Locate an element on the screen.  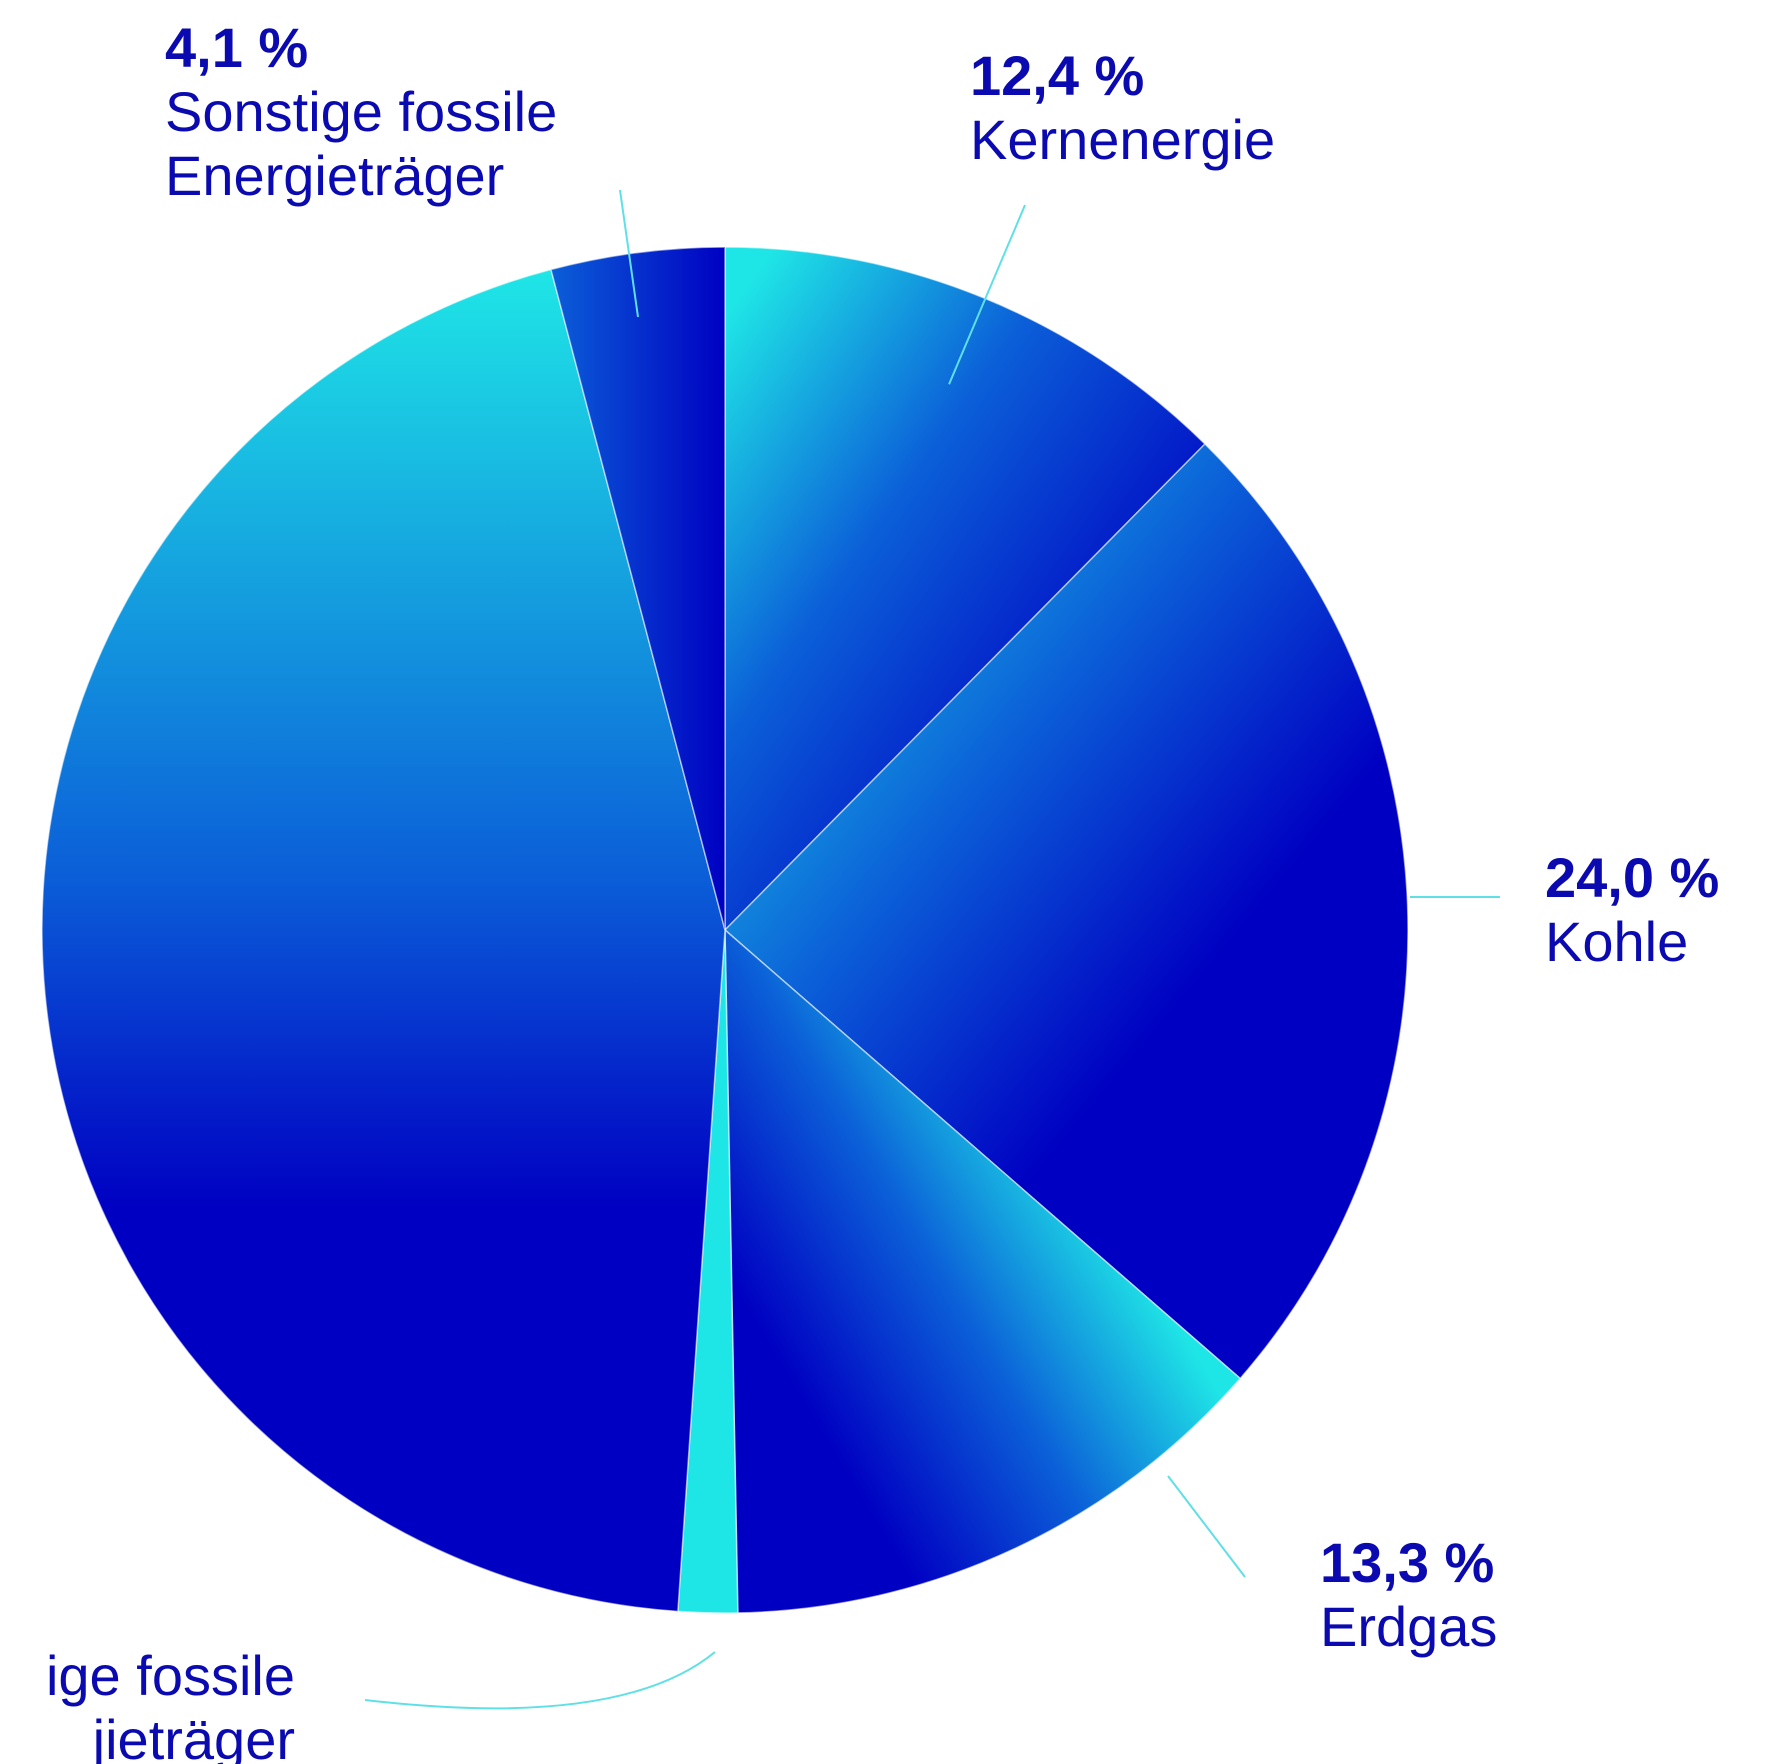
slice-value-label: 4,1 % is located at coordinates (236, 47).